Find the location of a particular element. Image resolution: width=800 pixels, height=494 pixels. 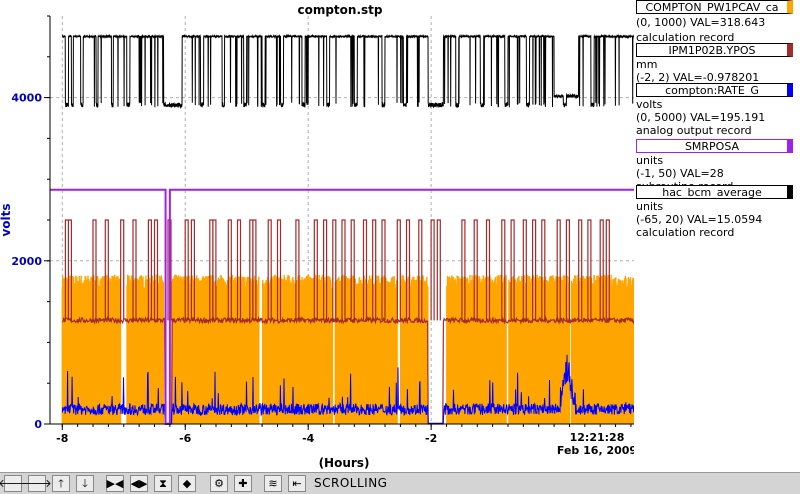

pv-name-label: COMPTON_PW1PCAV_ca is located at coordinates (714, 7).